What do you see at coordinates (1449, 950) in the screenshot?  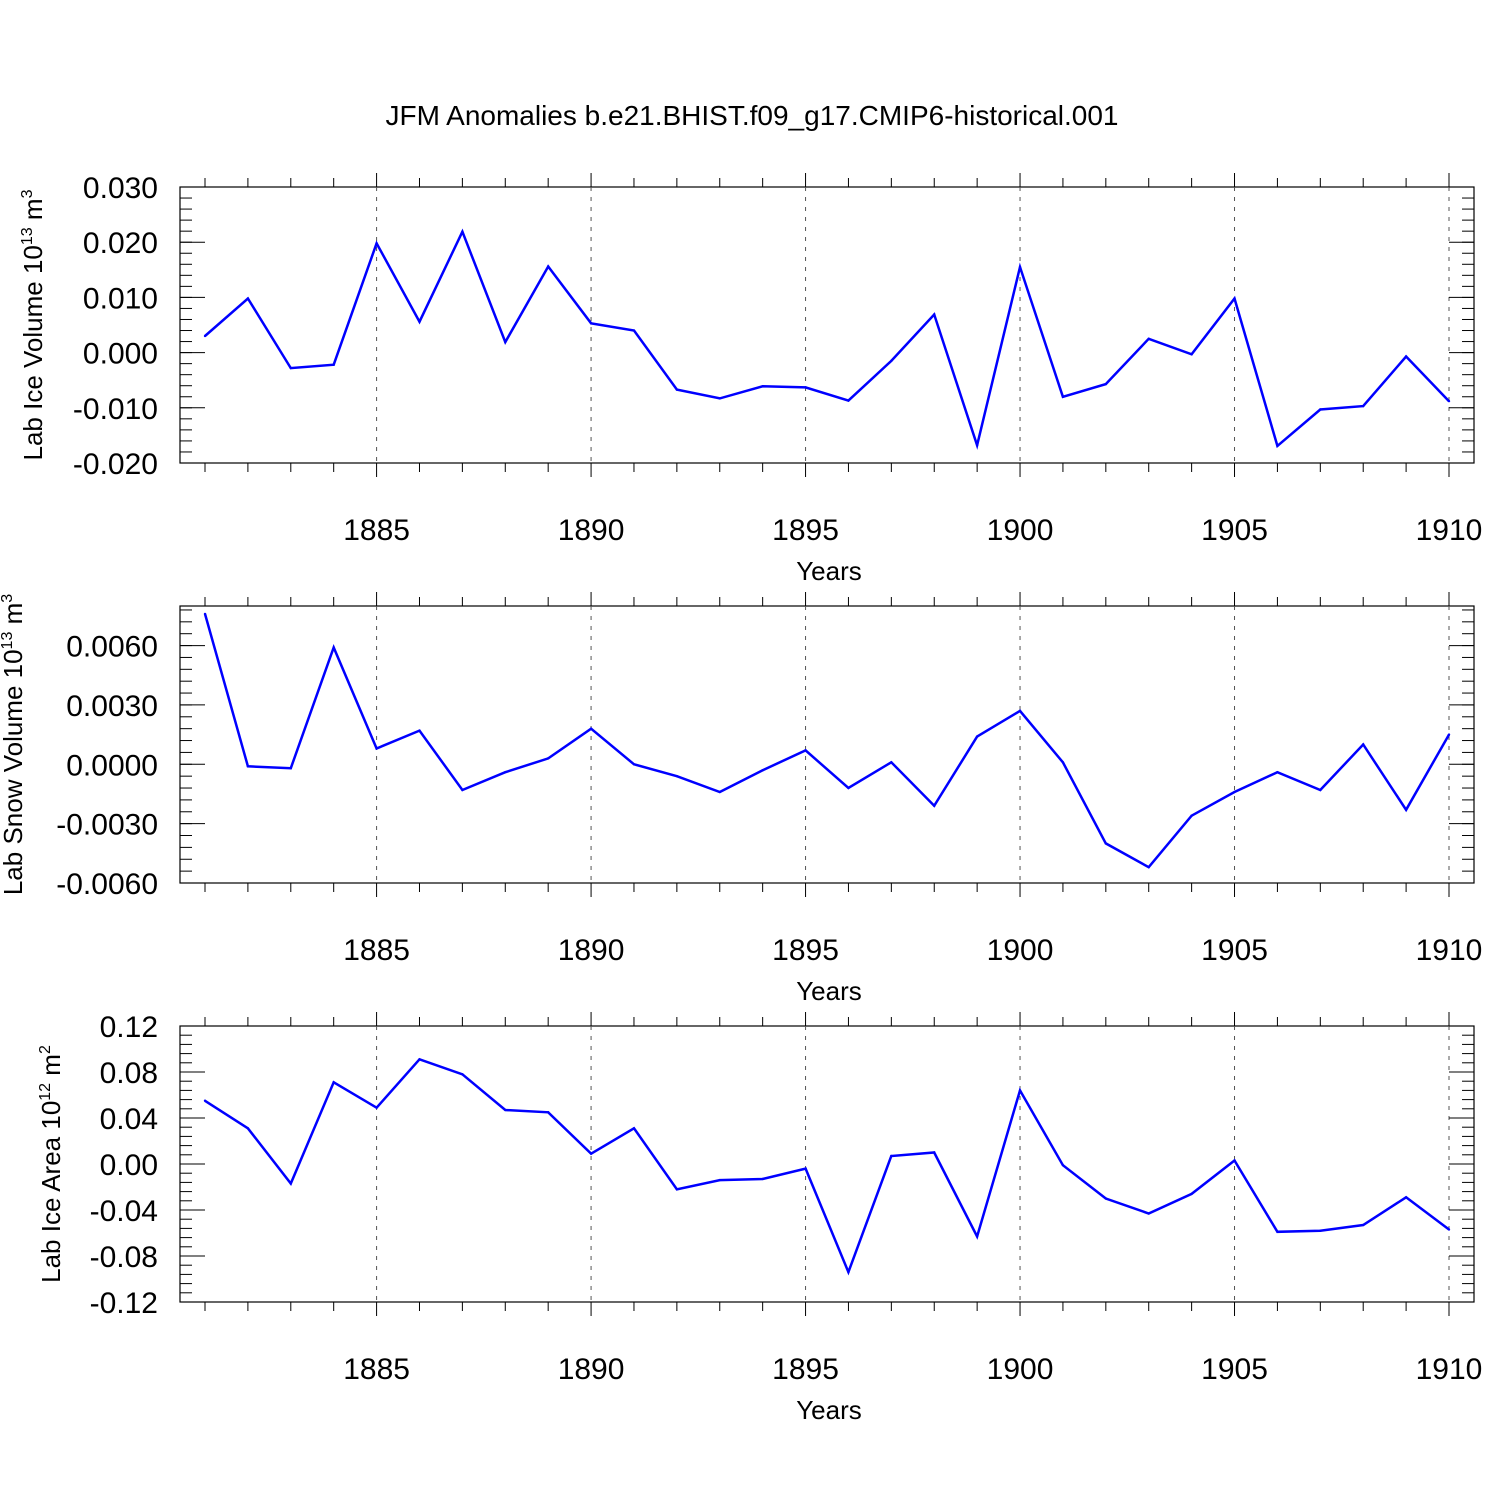 I see `x-tick-label: 1910` at bounding box center [1449, 950].